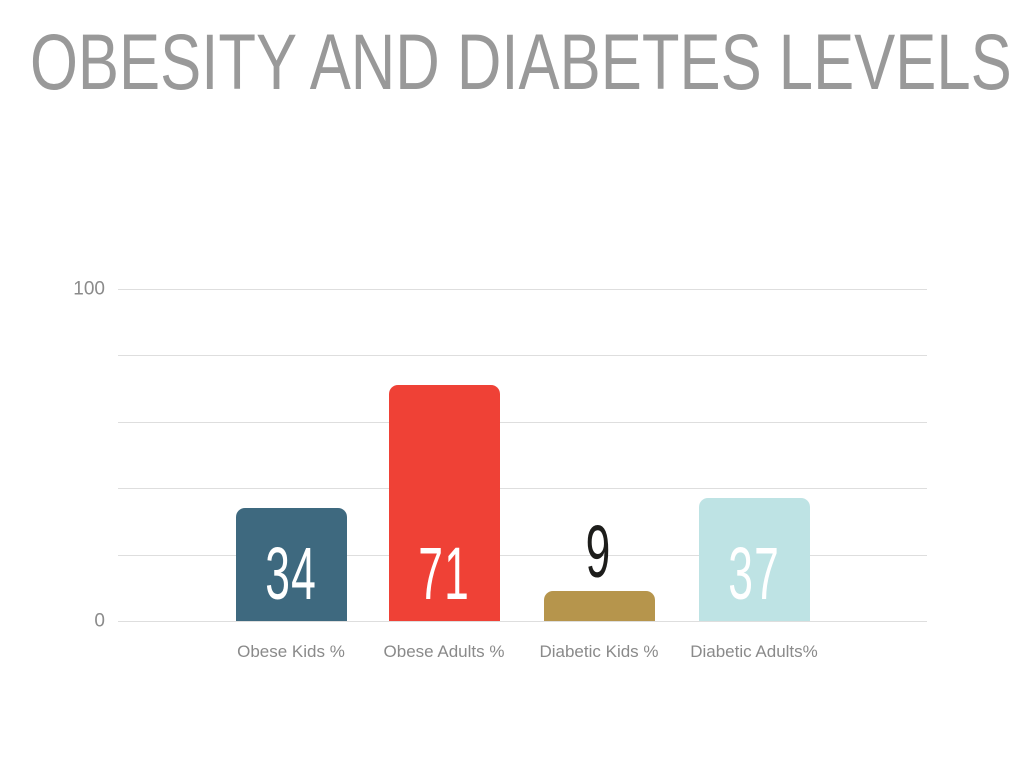  I want to click on x-axis-category-label: Obese Adults %, so click(444, 651).